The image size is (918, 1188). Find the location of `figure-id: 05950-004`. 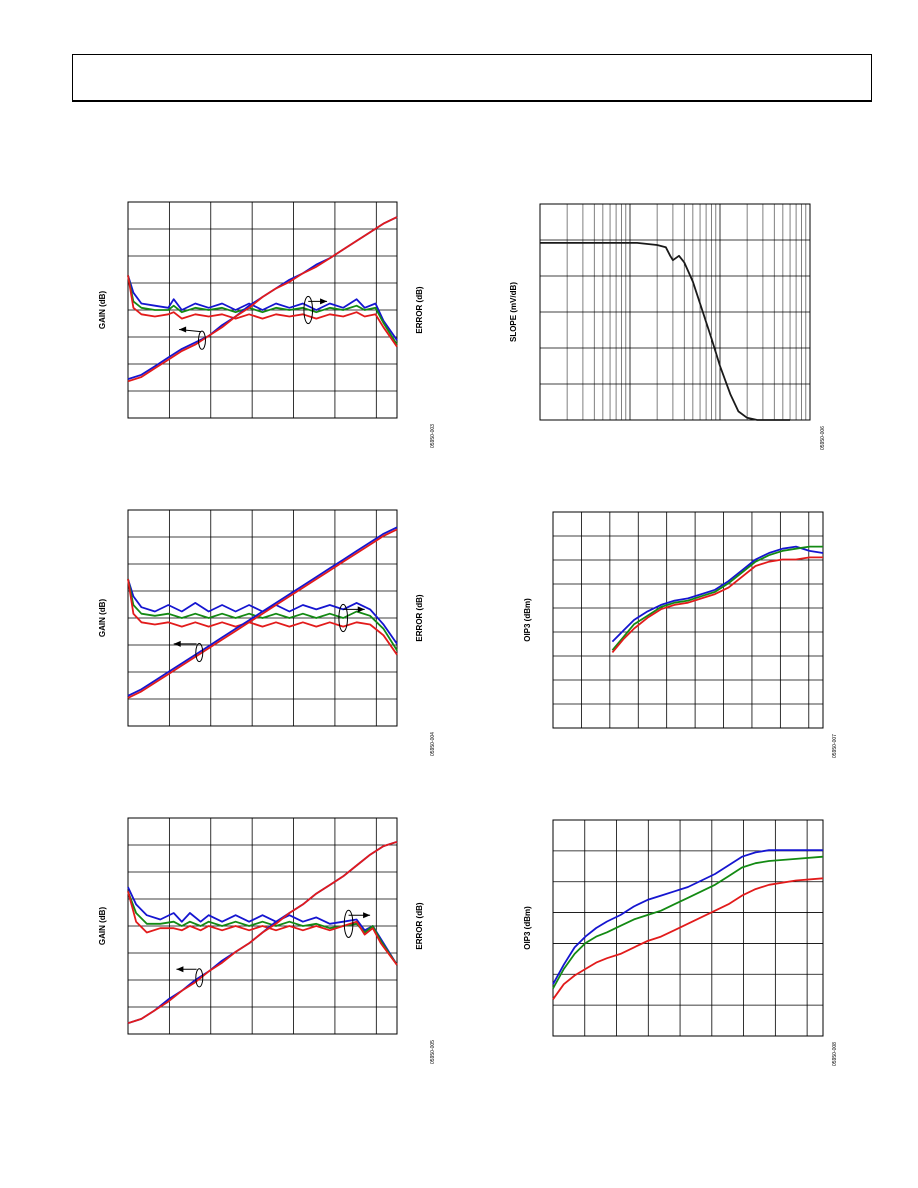

figure-id: 05950-004 is located at coordinates (433, 744).